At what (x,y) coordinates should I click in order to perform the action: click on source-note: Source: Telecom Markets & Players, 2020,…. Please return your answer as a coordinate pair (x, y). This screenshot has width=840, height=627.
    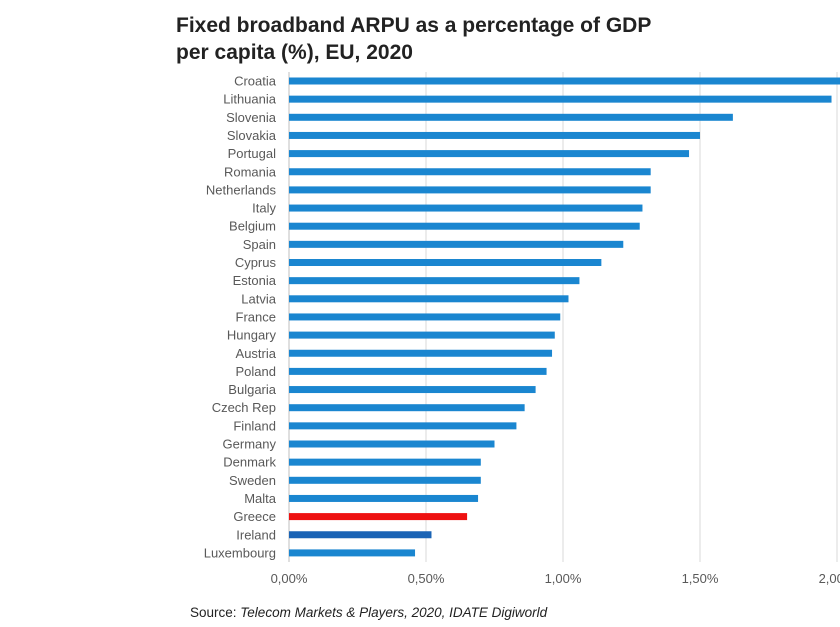
    Looking at the image, I should click on (368, 612).